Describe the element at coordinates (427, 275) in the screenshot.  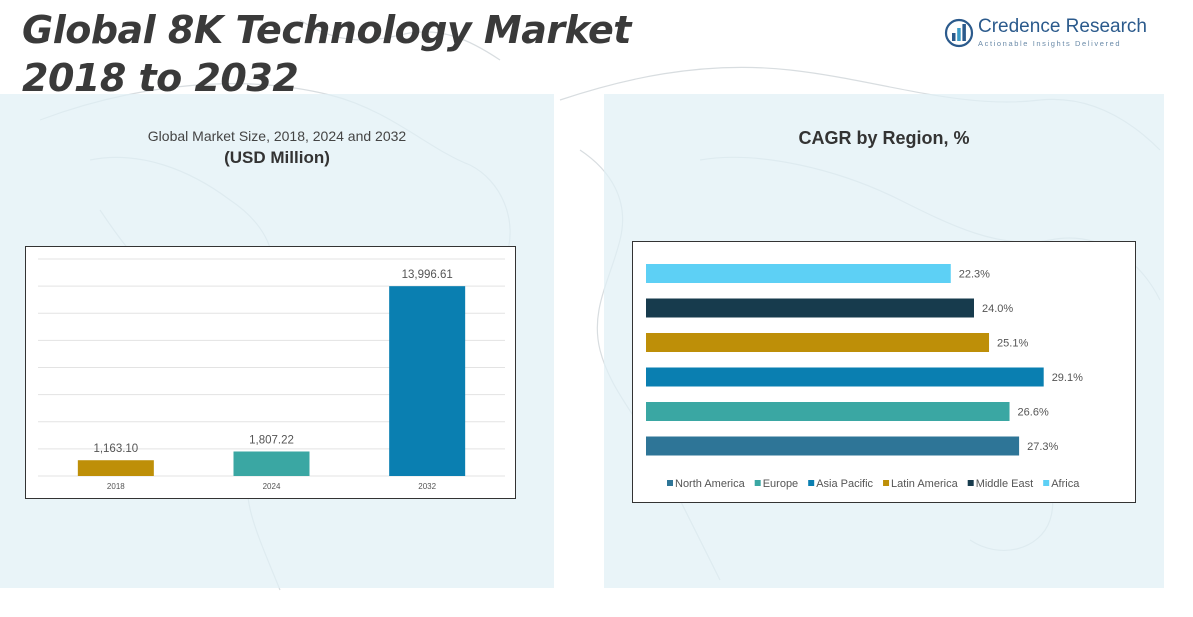
I see `data-label-2032: 13,996.61` at that location.